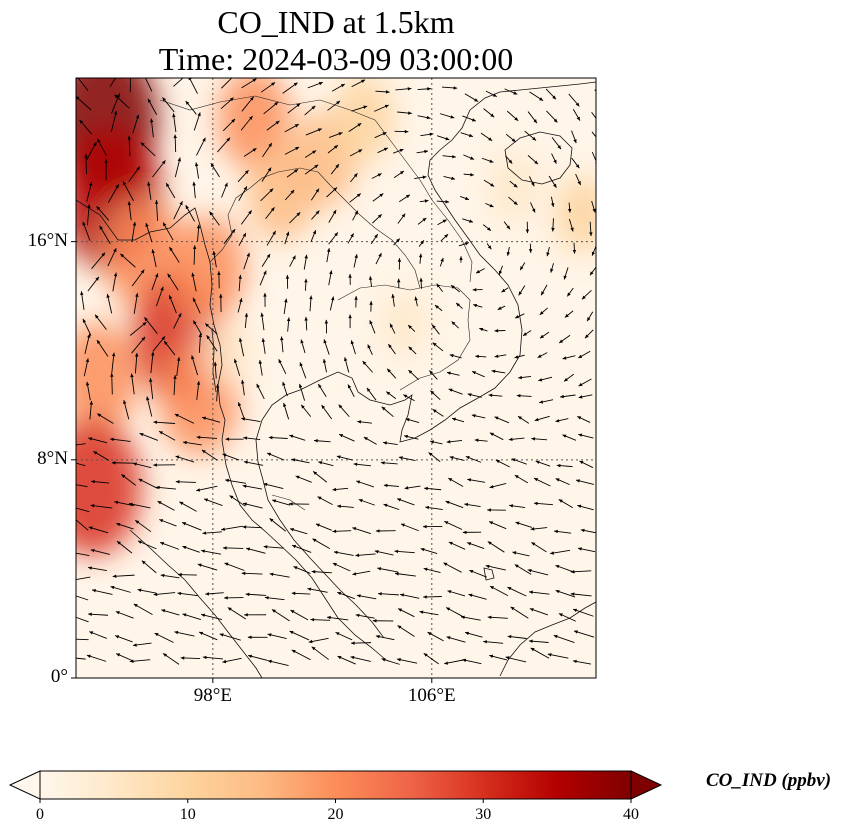 The height and width of the screenshot is (836, 853). Describe the element at coordinates (288, 502) in the screenshot. I see `border-malaysia` at that location.